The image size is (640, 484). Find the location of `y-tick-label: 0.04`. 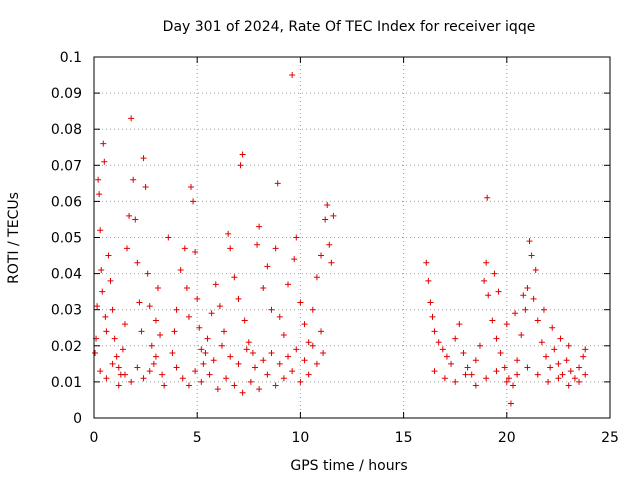

y-tick-label: 0.04 is located at coordinates (66, 275).